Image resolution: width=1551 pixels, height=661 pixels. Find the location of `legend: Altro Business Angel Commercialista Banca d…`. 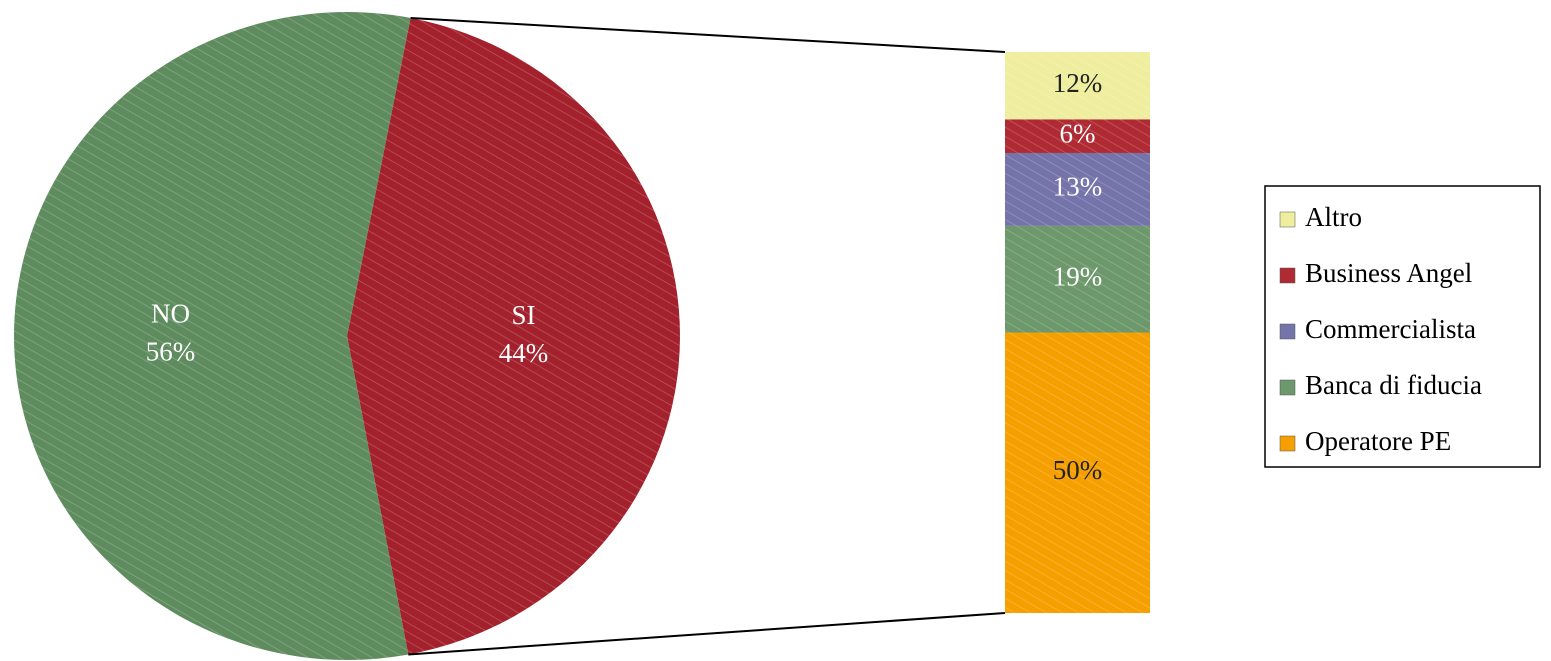

legend: Altro Business Angel Commercialista Banca d… is located at coordinates (1402, 326).